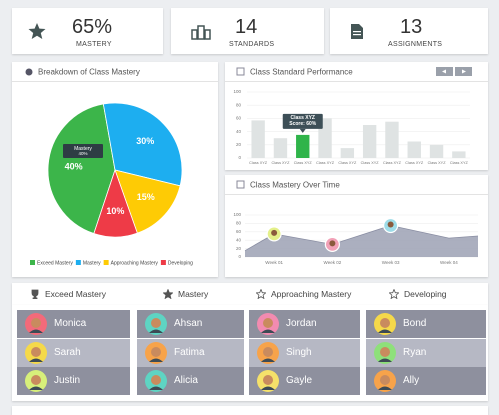  I want to click on student-name: Alicia, so click(186, 381).